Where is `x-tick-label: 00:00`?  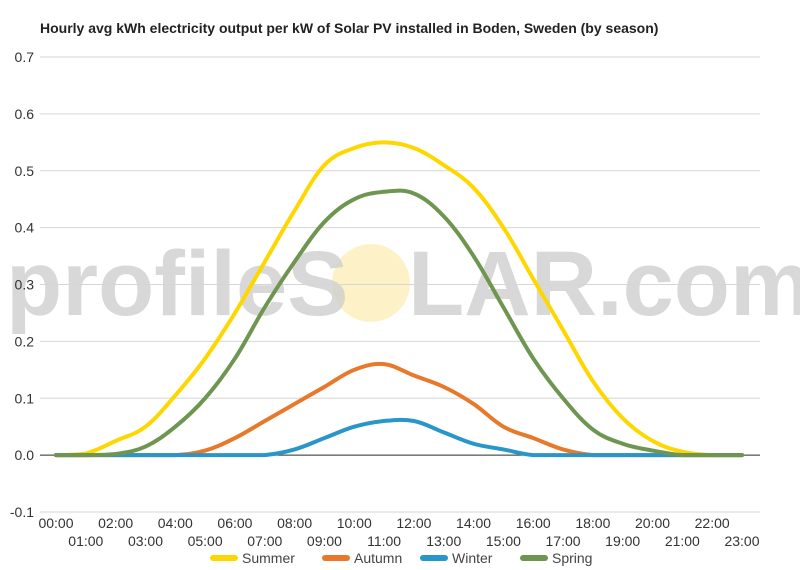 x-tick-label: 00:00 is located at coordinates (55, 523).